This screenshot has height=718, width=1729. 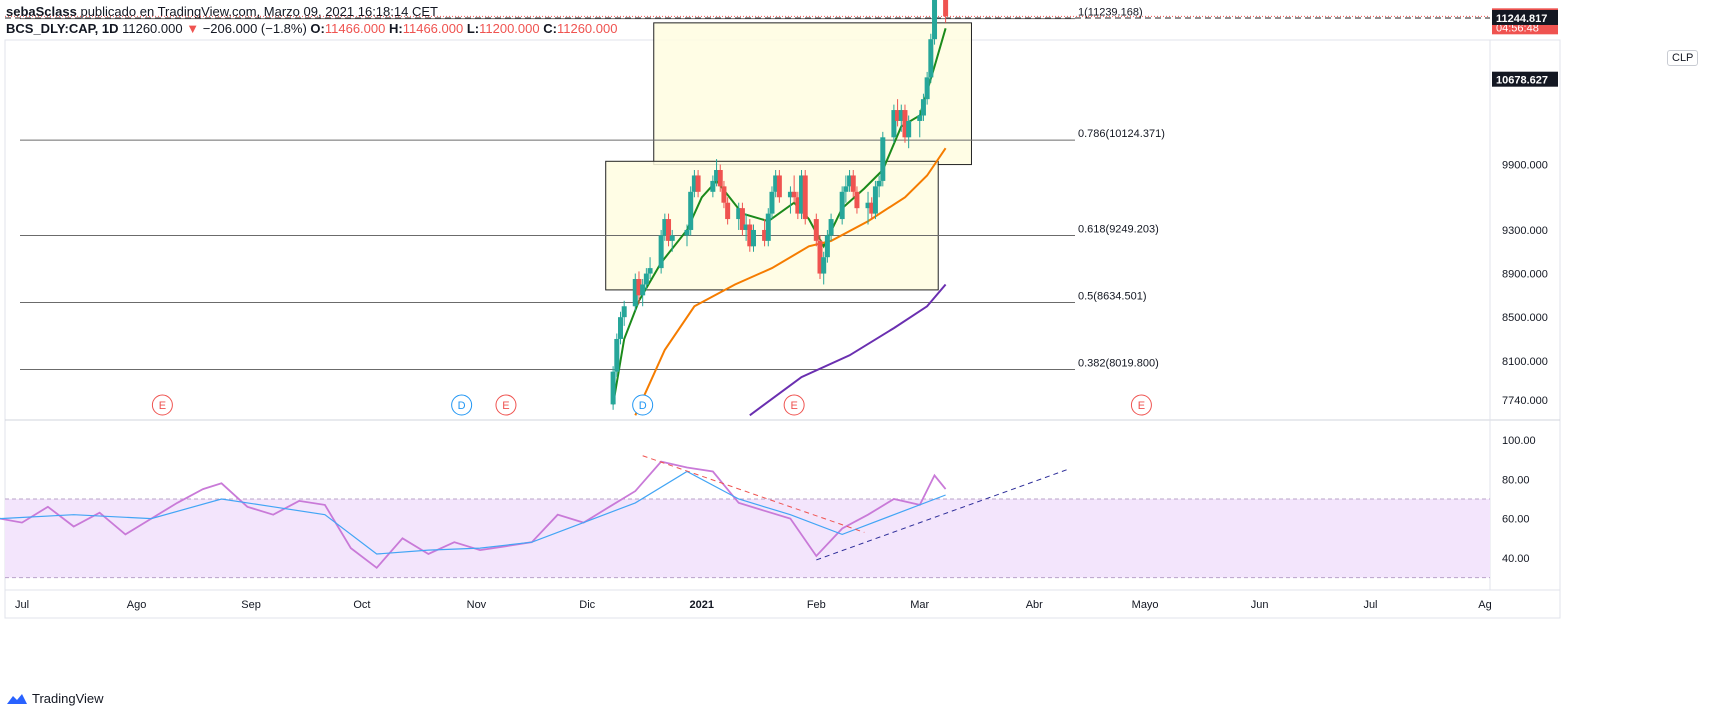 I want to click on symbol-label: BCS_DLY:CAP, 1D, so click(x=62, y=28).